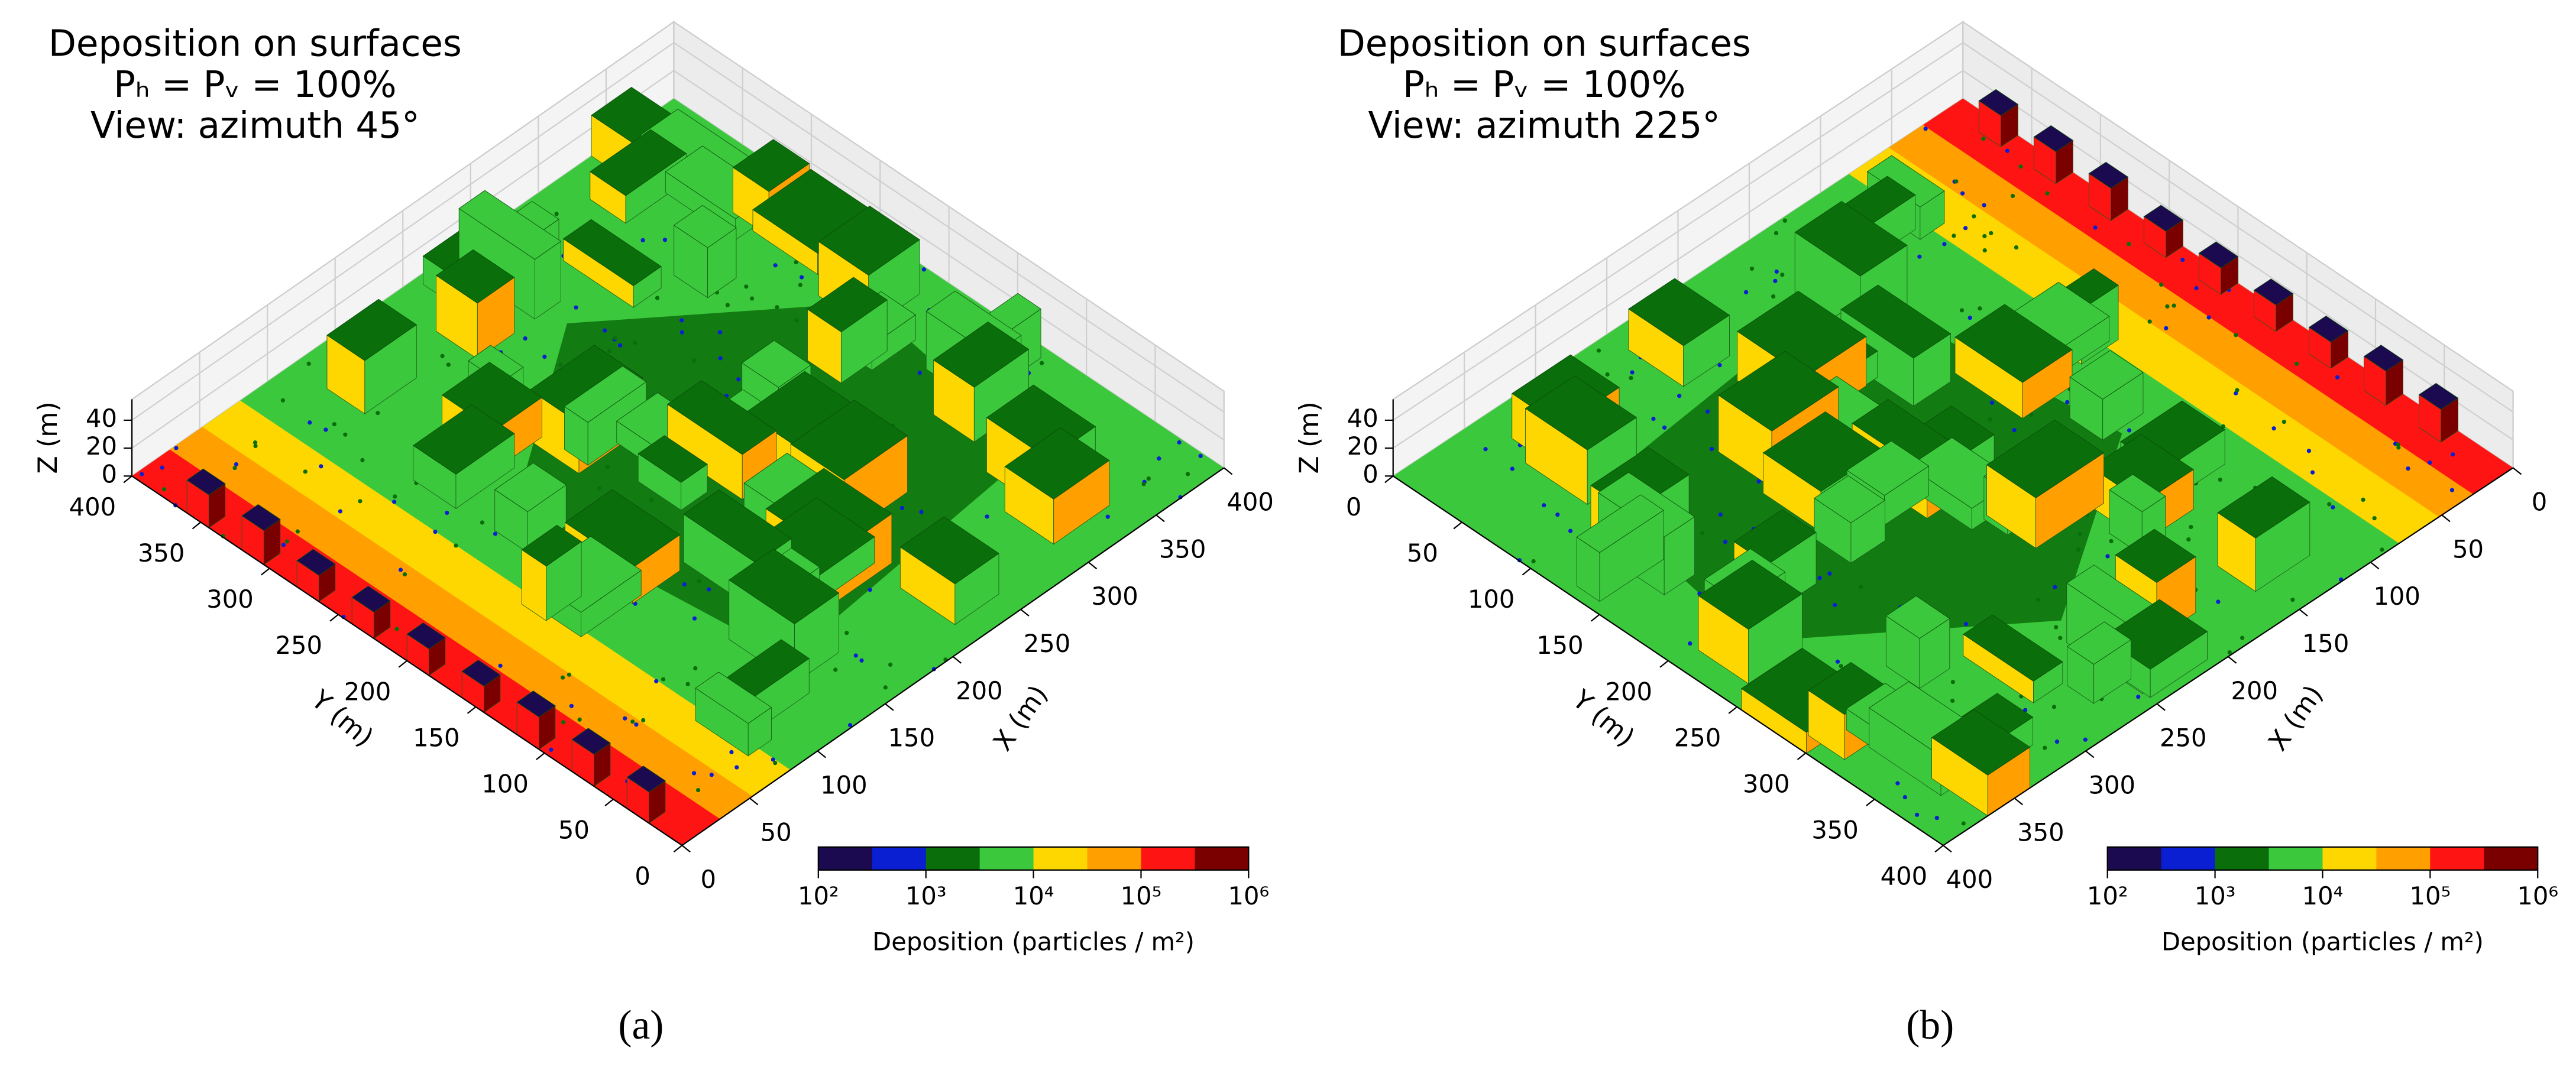 This screenshot has width=2576, height=1067. I want to click on colorbar-tick-label: 10⁶, so click(2538, 895).